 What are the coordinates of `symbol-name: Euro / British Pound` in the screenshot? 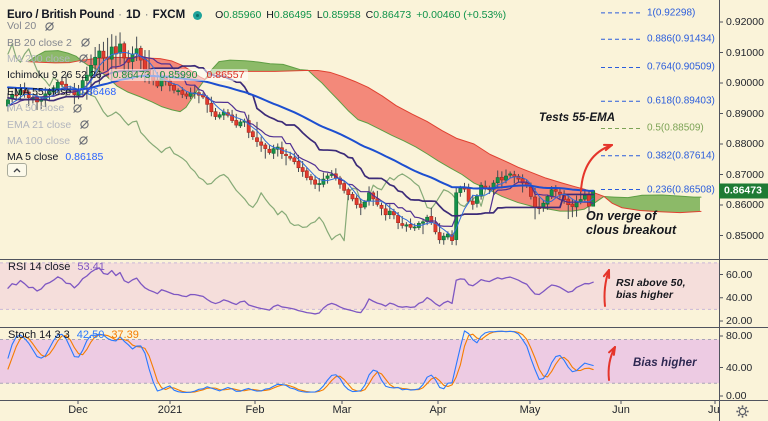 It's located at (61, 15).